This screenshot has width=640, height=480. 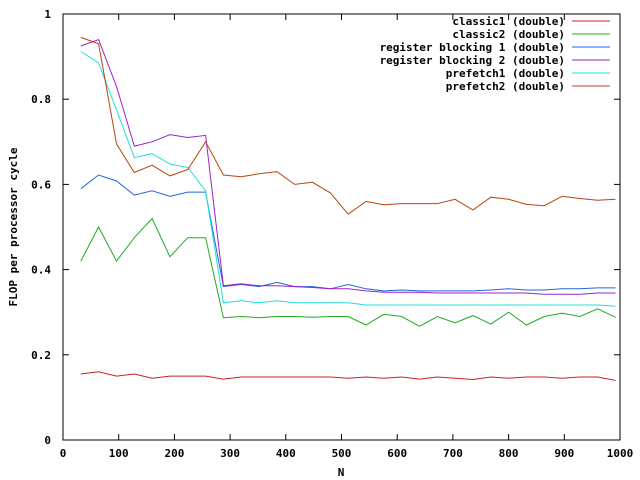 What do you see at coordinates (564, 453) in the screenshot?
I see `x-tick-label: 900` at bounding box center [564, 453].